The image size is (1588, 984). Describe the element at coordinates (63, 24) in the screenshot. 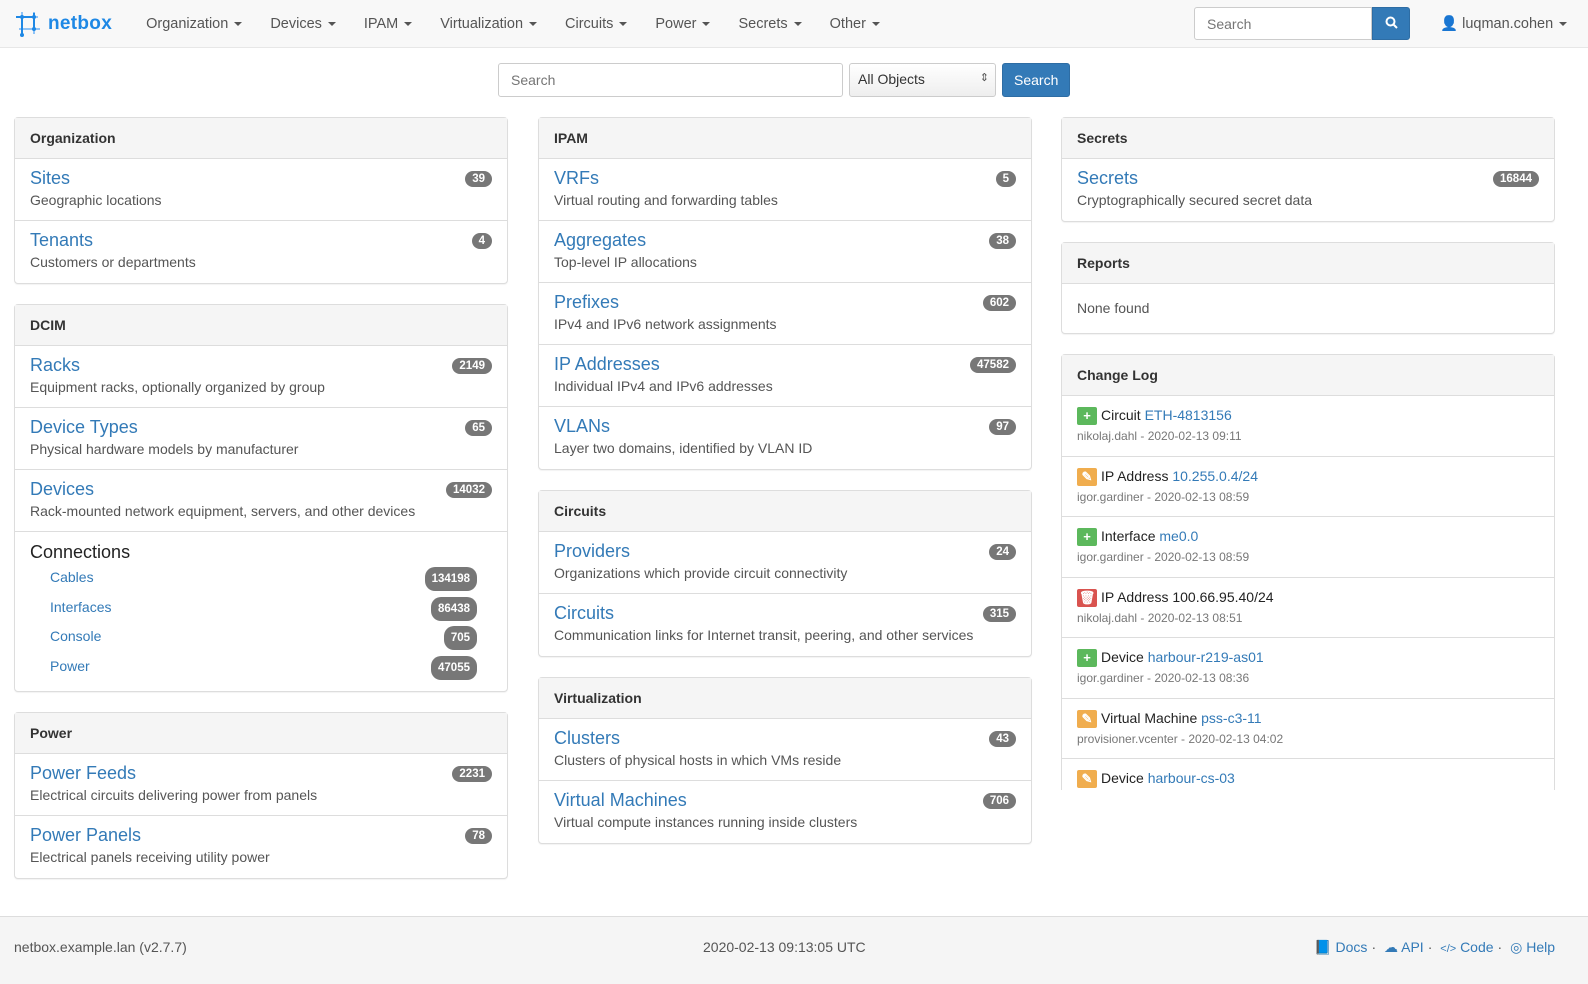

I see `netbox-logo: netbox` at that location.